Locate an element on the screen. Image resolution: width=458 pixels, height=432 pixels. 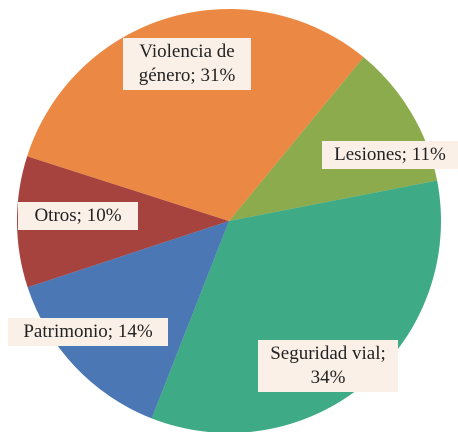
data-label: Patrimonio; 14% is located at coordinates (88, 332).